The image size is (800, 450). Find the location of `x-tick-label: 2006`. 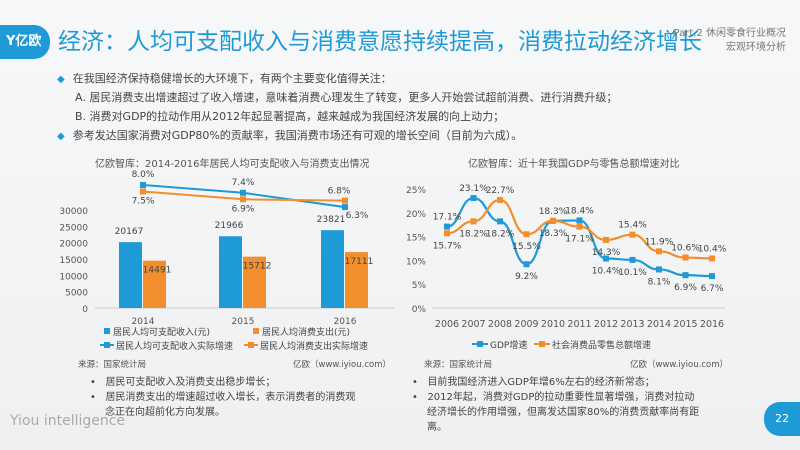

x-tick-label: 2006 is located at coordinates (447, 324).